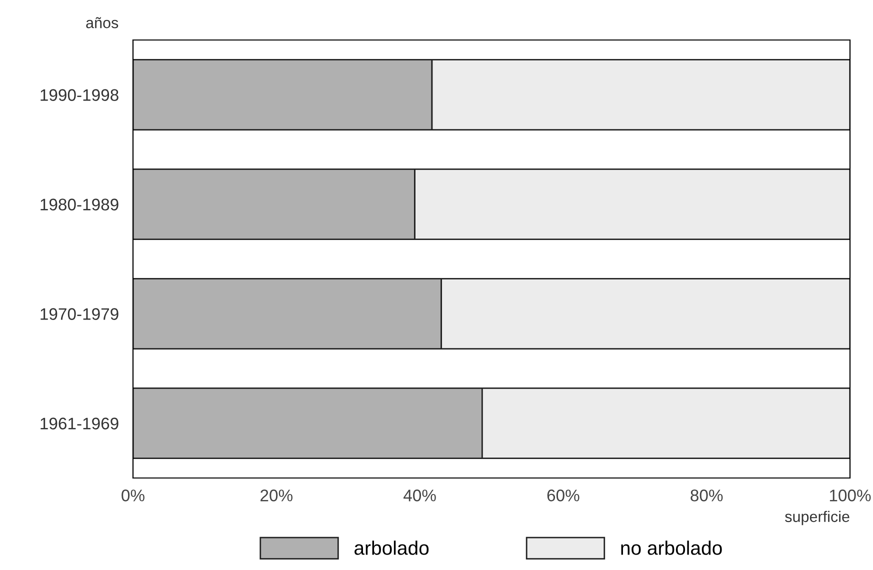 This screenshot has height=570, width=873. I want to click on x-tick-label: 0%, so click(133, 496).